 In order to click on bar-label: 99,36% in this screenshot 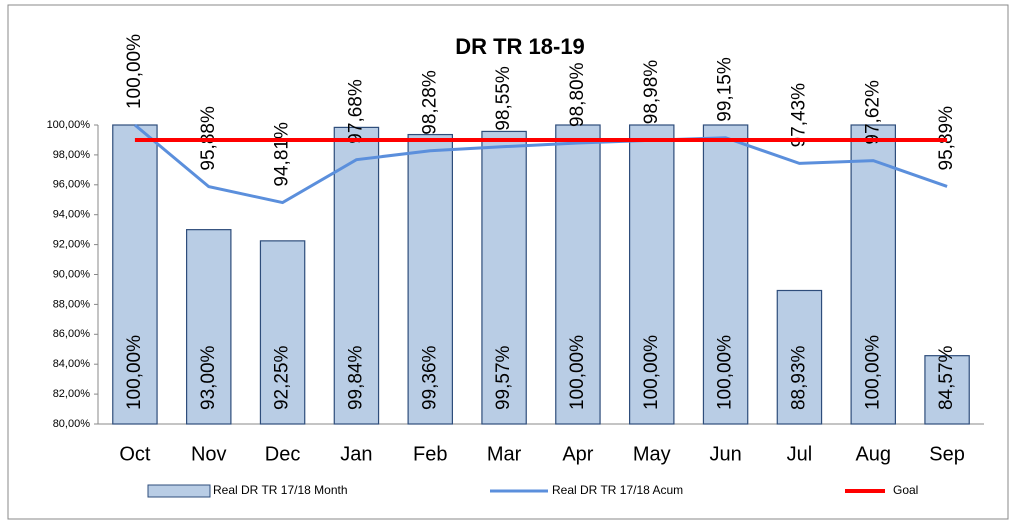, I will do `click(429, 377)`.